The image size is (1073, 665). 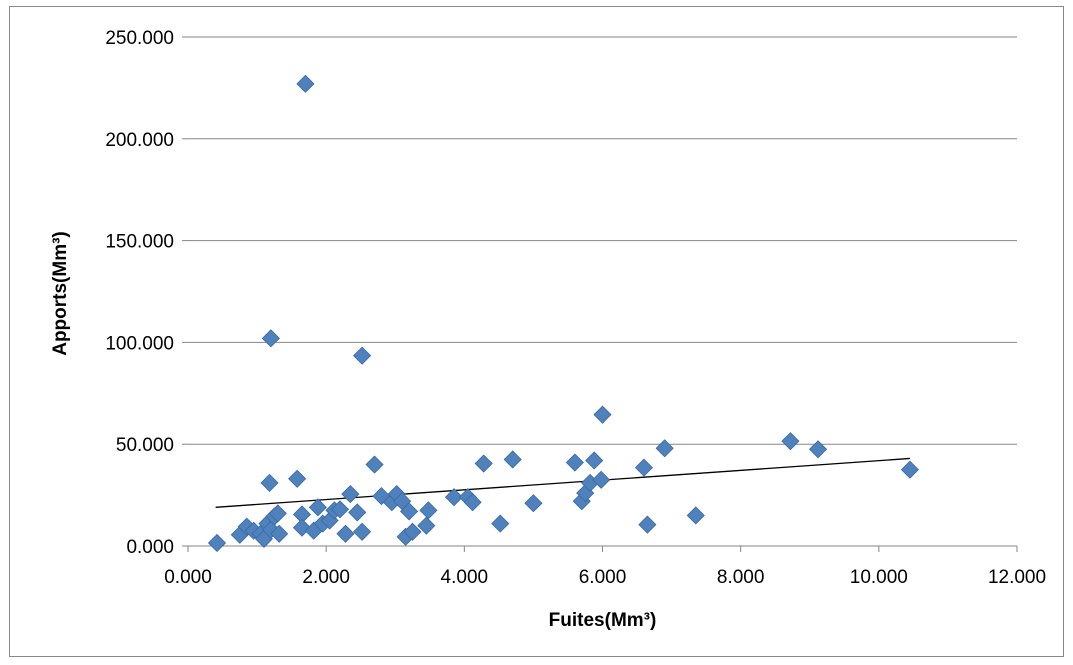 I want to click on x-tick-label: 4.000, so click(x=465, y=577).